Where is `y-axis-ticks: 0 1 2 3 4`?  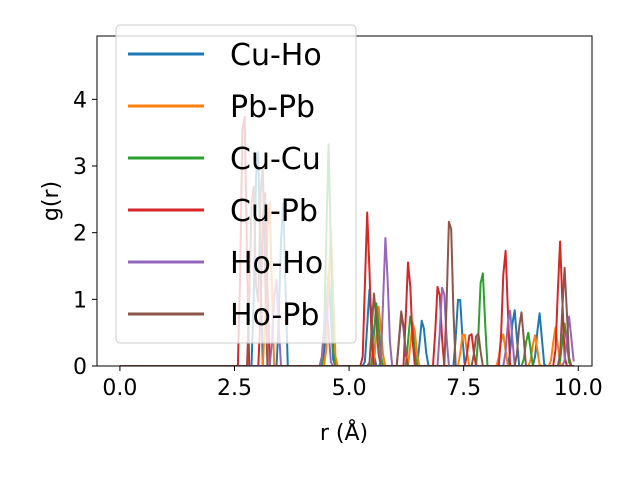
y-axis-ticks: 0 1 2 3 4 is located at coordinates (85, 234).